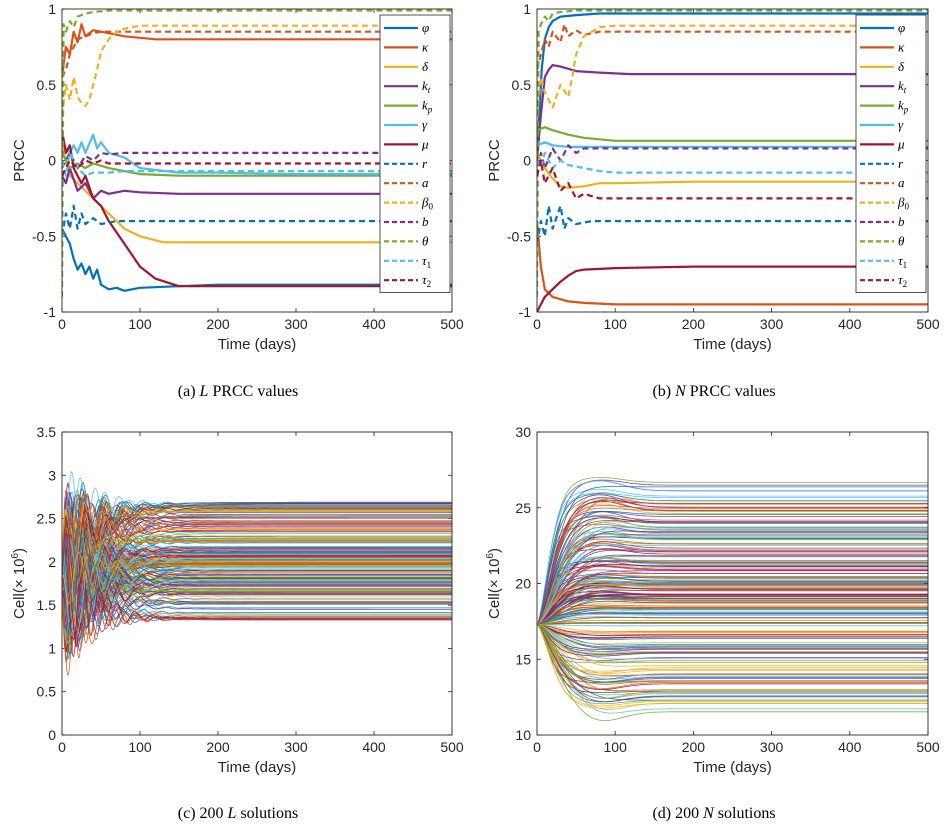 The image size is (952, 830). Describe the element at coordinates (425, 143) in the screenshot. I see `a-legend-label: μ` at that location.